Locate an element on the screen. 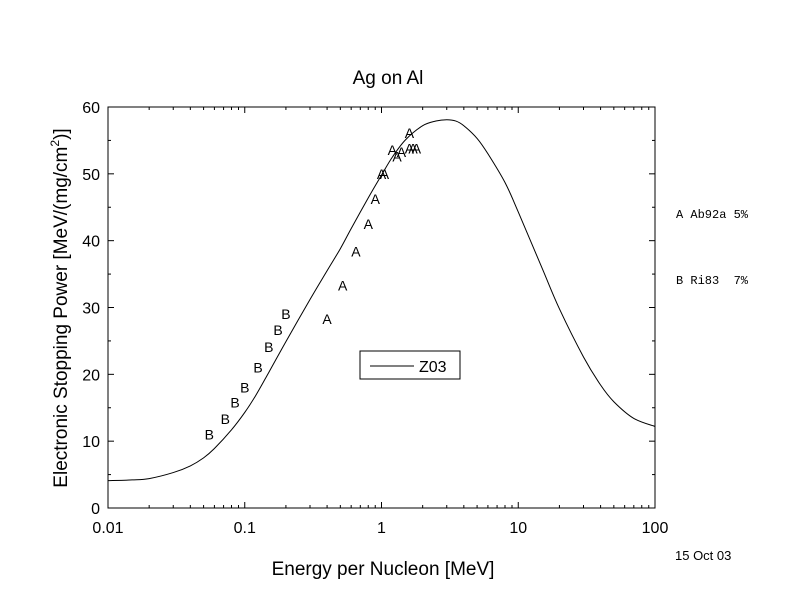 The width and height of the screenshot is (800, 600). y-axis-label: Electronic Stopping Power [MeV/(mg/cm2)] is located at coordinates (60, 307).